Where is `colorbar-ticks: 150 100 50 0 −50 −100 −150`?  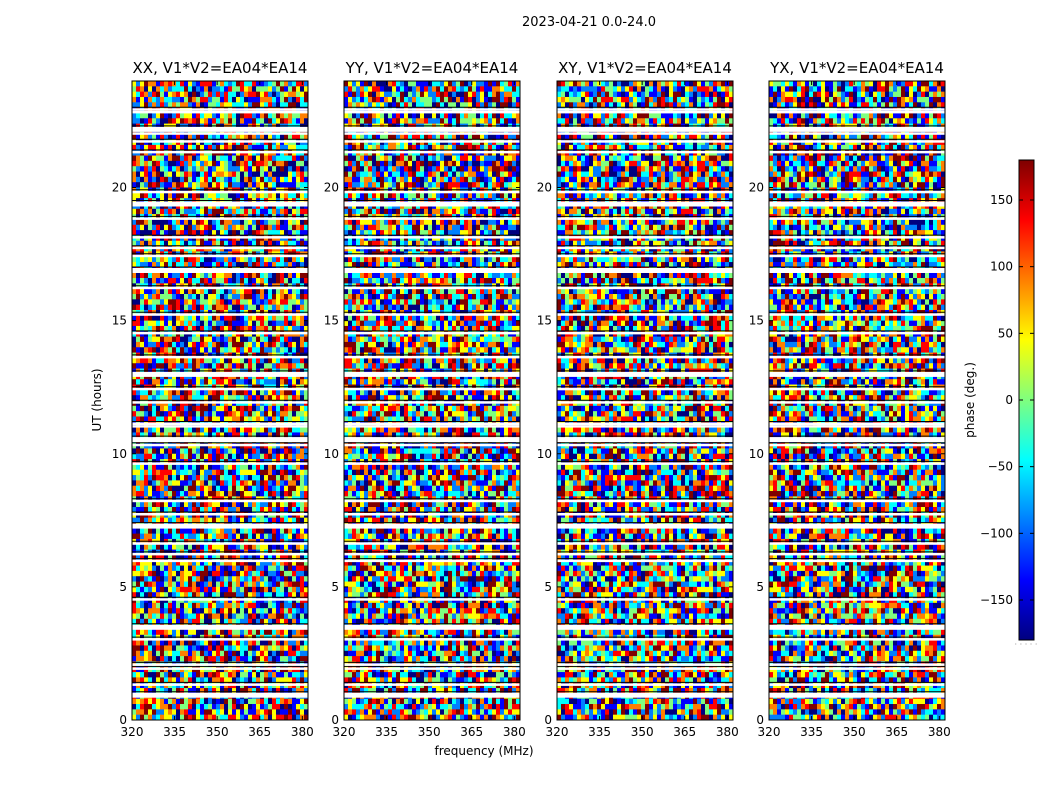 colorbar-ticks: 150 100 50 0 −50 −100 −150 is located at coordinates (1007, 400).